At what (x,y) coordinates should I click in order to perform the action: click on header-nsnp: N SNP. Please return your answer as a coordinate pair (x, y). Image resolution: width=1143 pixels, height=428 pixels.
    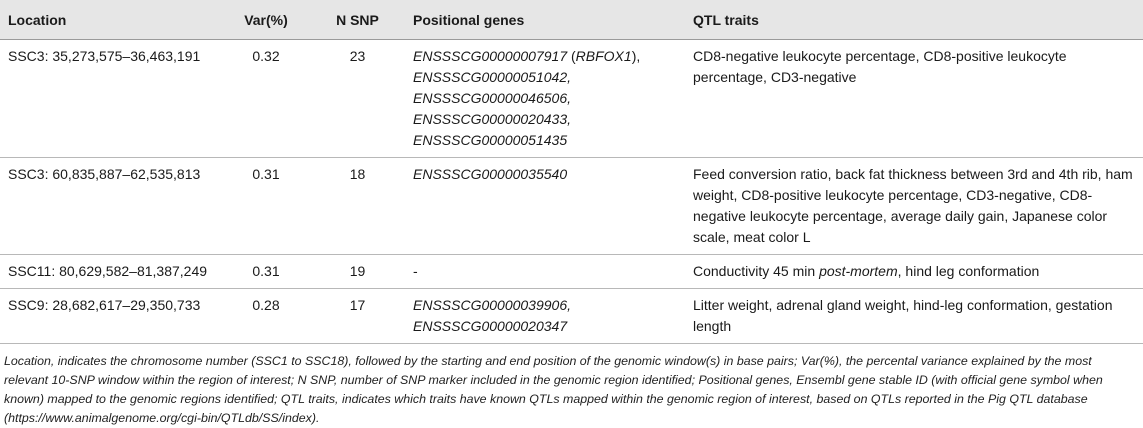
    Looking at the image, I should click on (357, 20).